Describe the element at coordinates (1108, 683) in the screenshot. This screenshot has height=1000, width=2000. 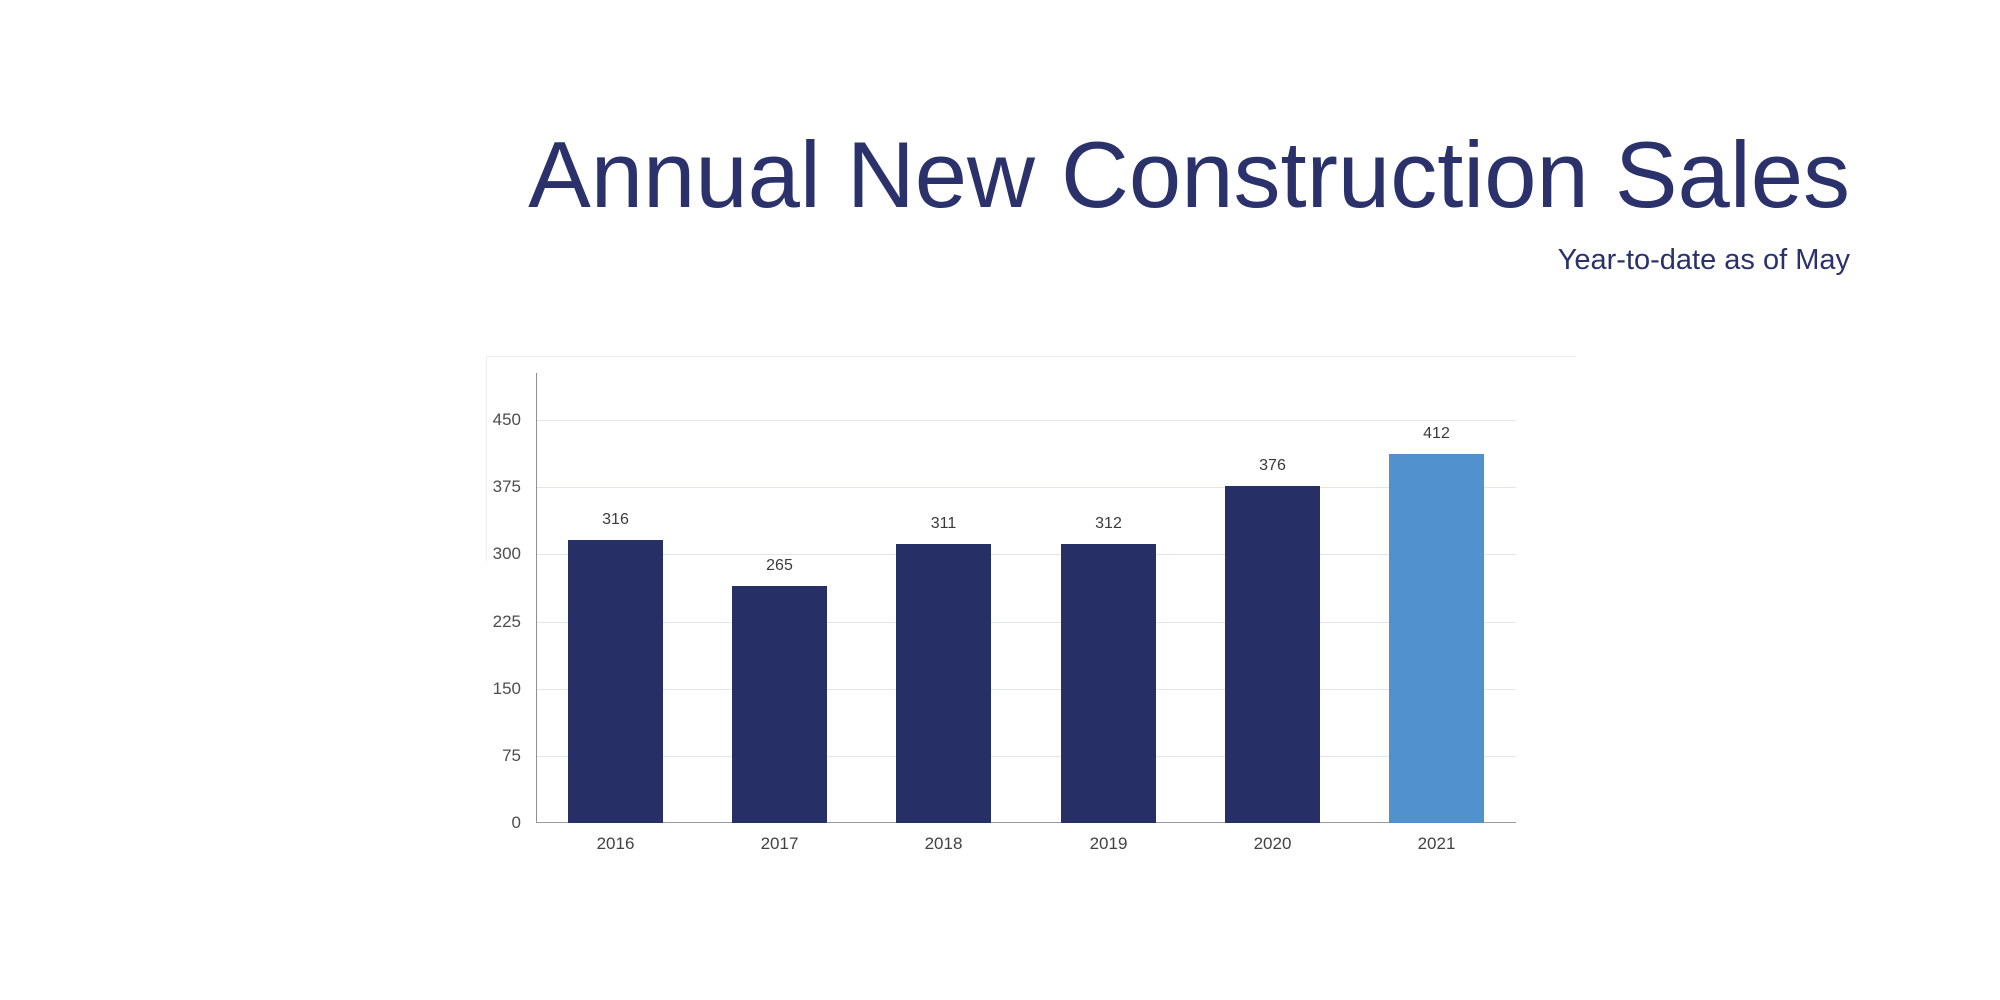
I see `bar-2019` at that location.